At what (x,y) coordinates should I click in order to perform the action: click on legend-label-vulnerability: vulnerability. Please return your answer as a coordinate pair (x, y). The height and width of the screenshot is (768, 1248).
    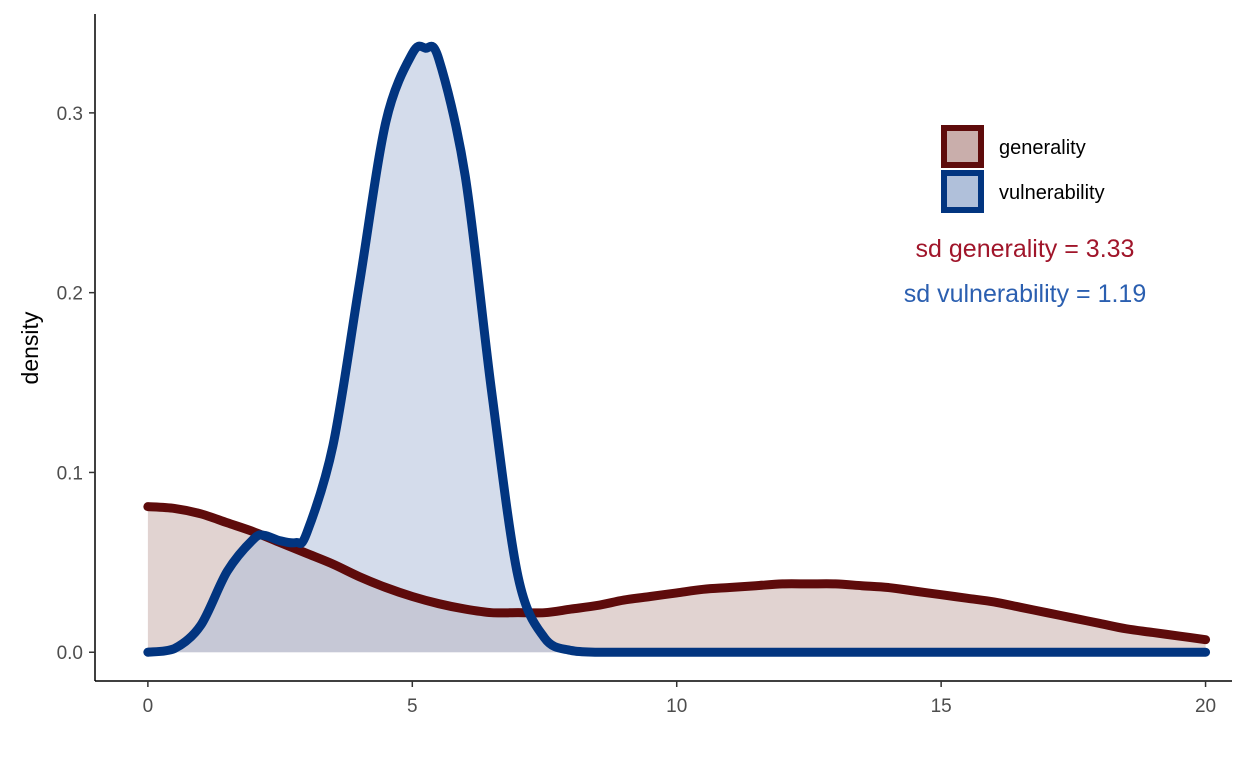
    Looking at the image, I should click on (1052, 193).